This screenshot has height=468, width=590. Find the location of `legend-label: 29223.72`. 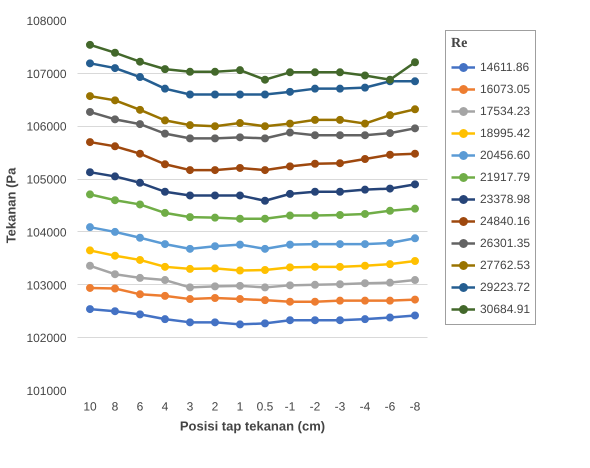

legend-label: 29223.72 is located at coordinates (505, 287).